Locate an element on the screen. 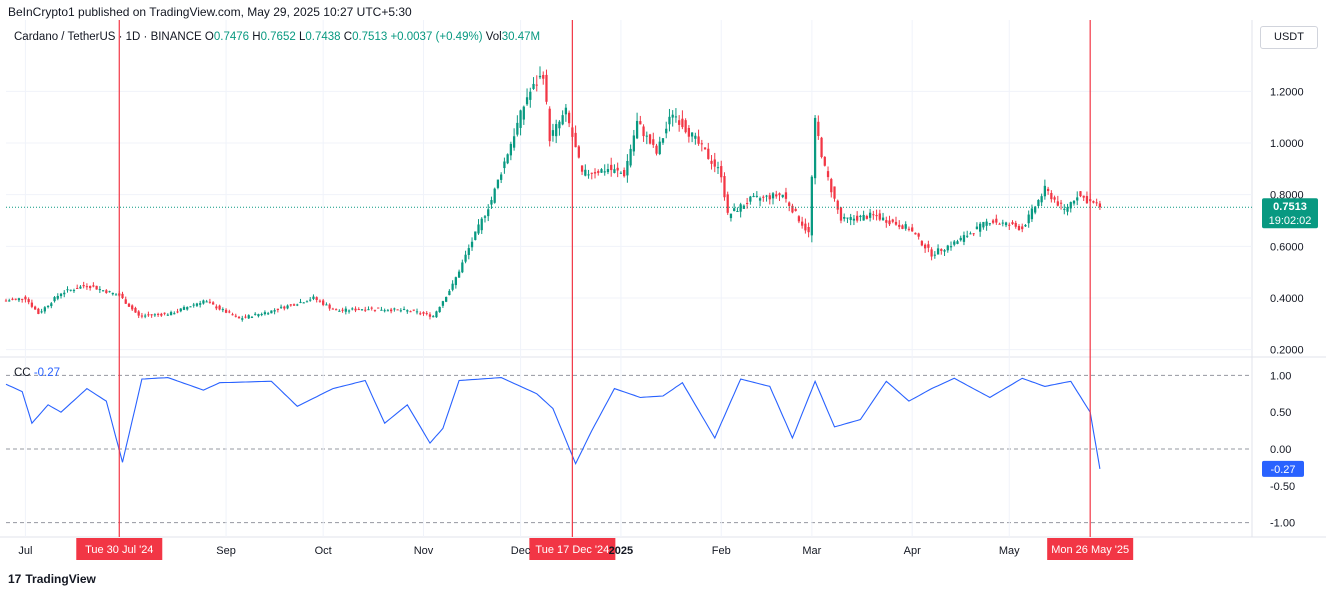 The image size is (1326, 590). cc-indicator is located at coordinates (553, 423).